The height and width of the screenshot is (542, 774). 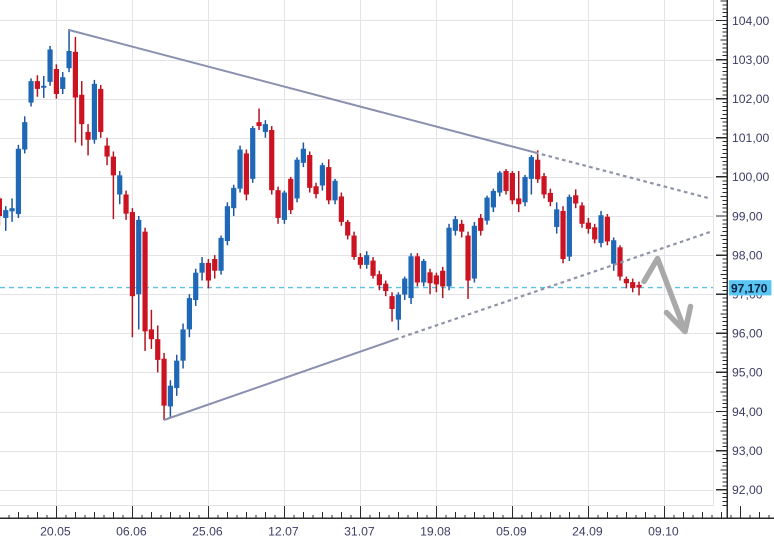 What do you see at coordinates (663, 532) in the screenshot?
I see `svg-text: 09.10` at bounding box center [663, 532].